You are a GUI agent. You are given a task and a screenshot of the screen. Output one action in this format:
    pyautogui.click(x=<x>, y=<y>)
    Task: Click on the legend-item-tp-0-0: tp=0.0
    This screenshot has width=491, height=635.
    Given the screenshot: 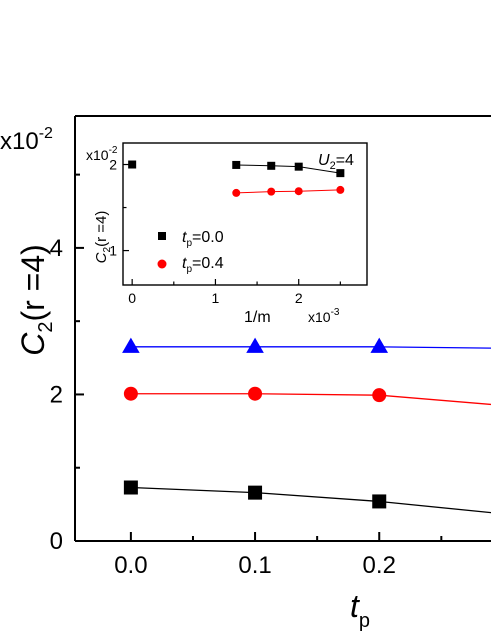 What is the action you would take?
    pyautogui.click(x=191, y=239)
    